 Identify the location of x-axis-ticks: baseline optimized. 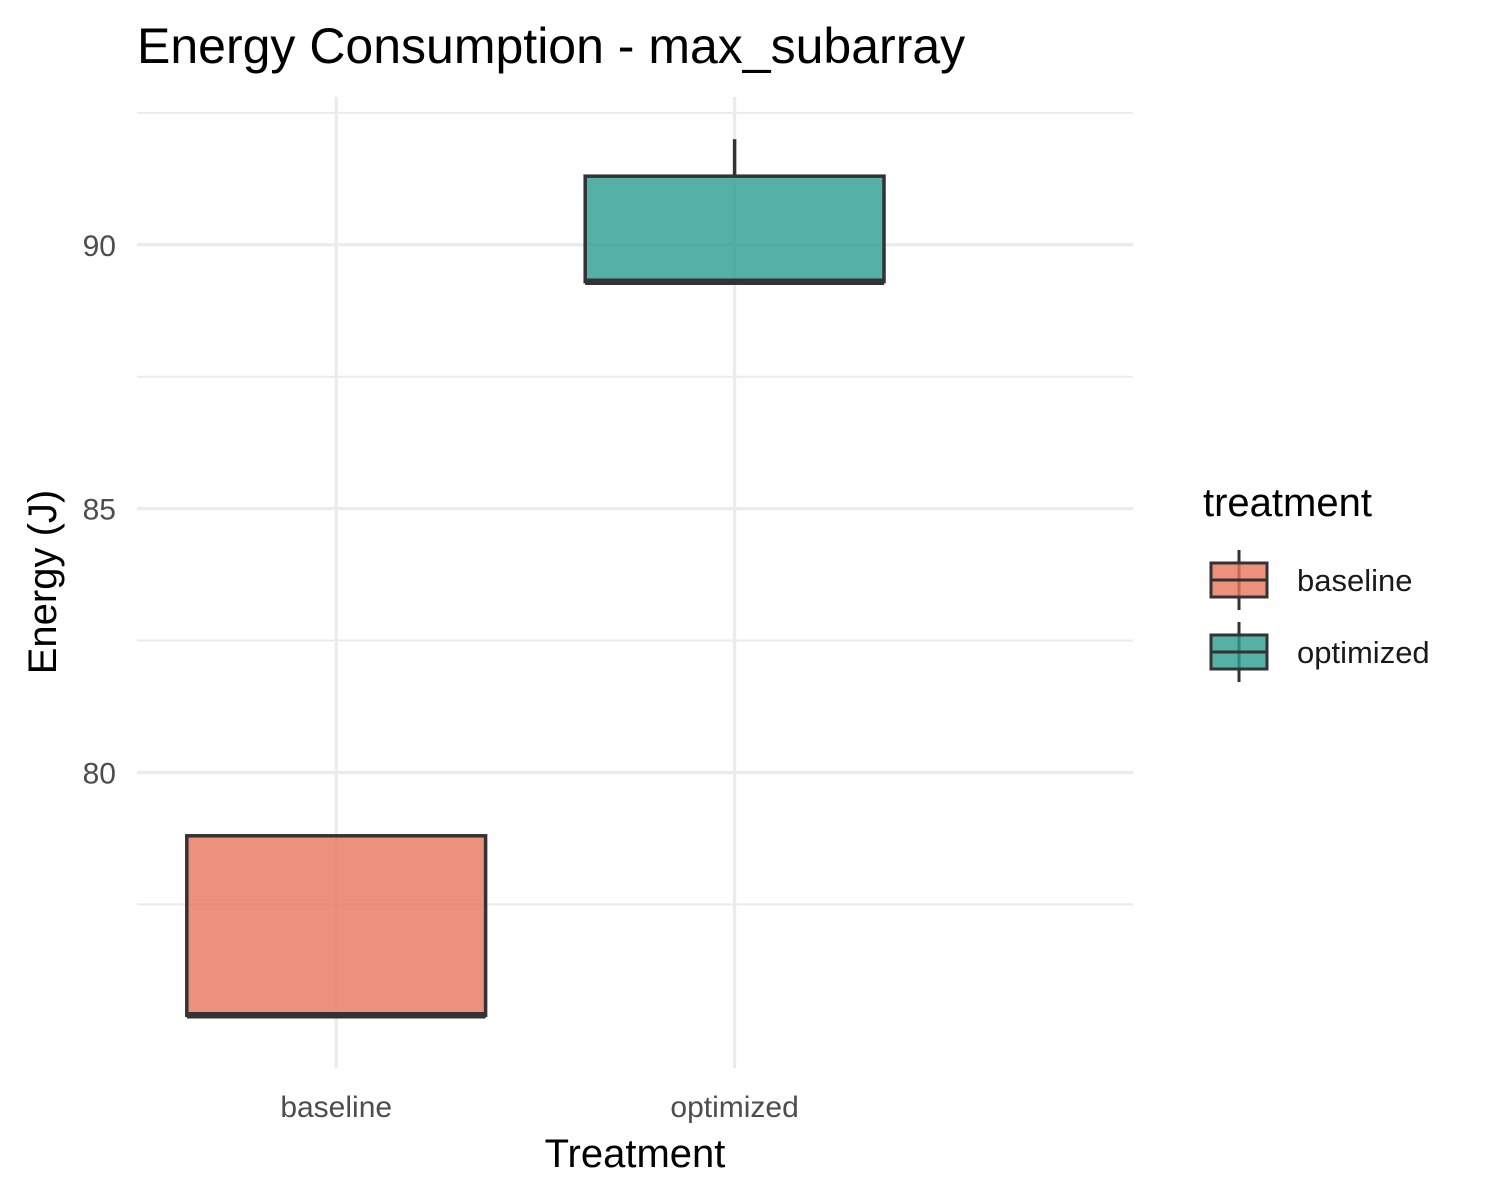
(539, 1107).